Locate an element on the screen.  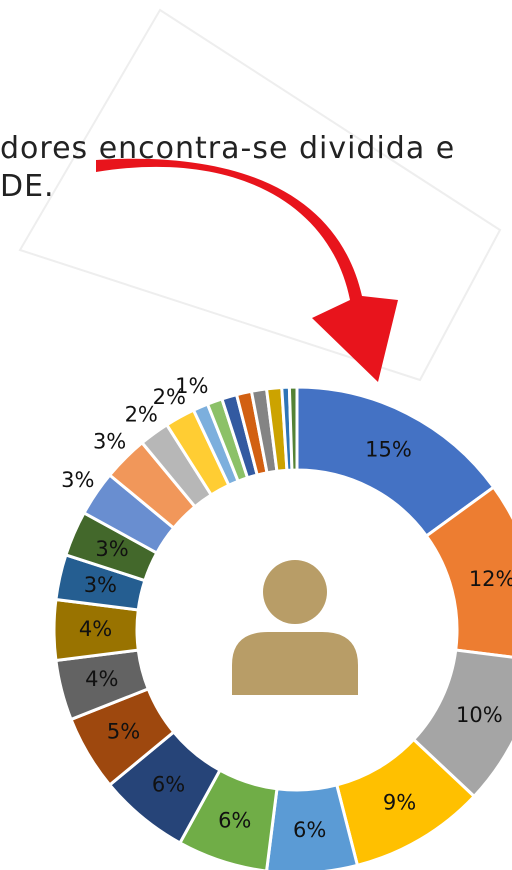
data-label: 9% is located at coordinates (399, 802).